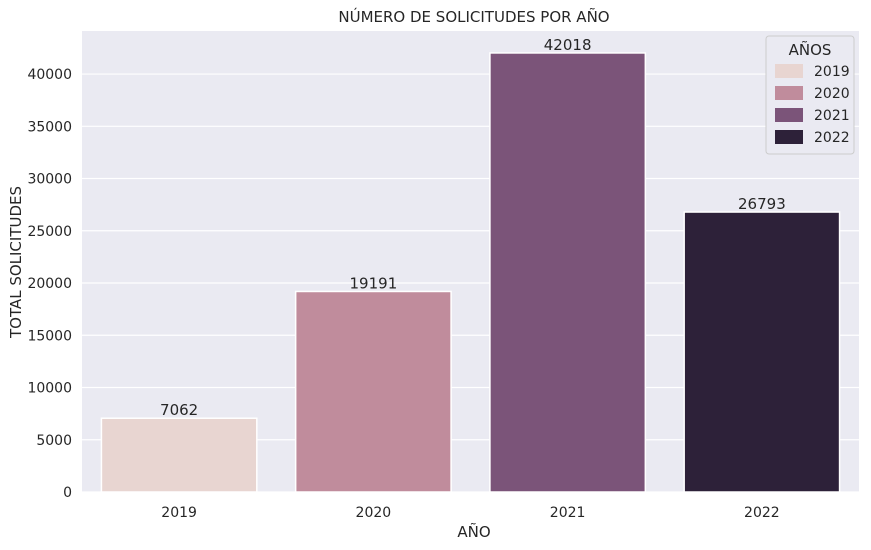 The width and height of the screenshot is (871, 550). I want to click on y-tick-label: 35000, so click(49, 127).